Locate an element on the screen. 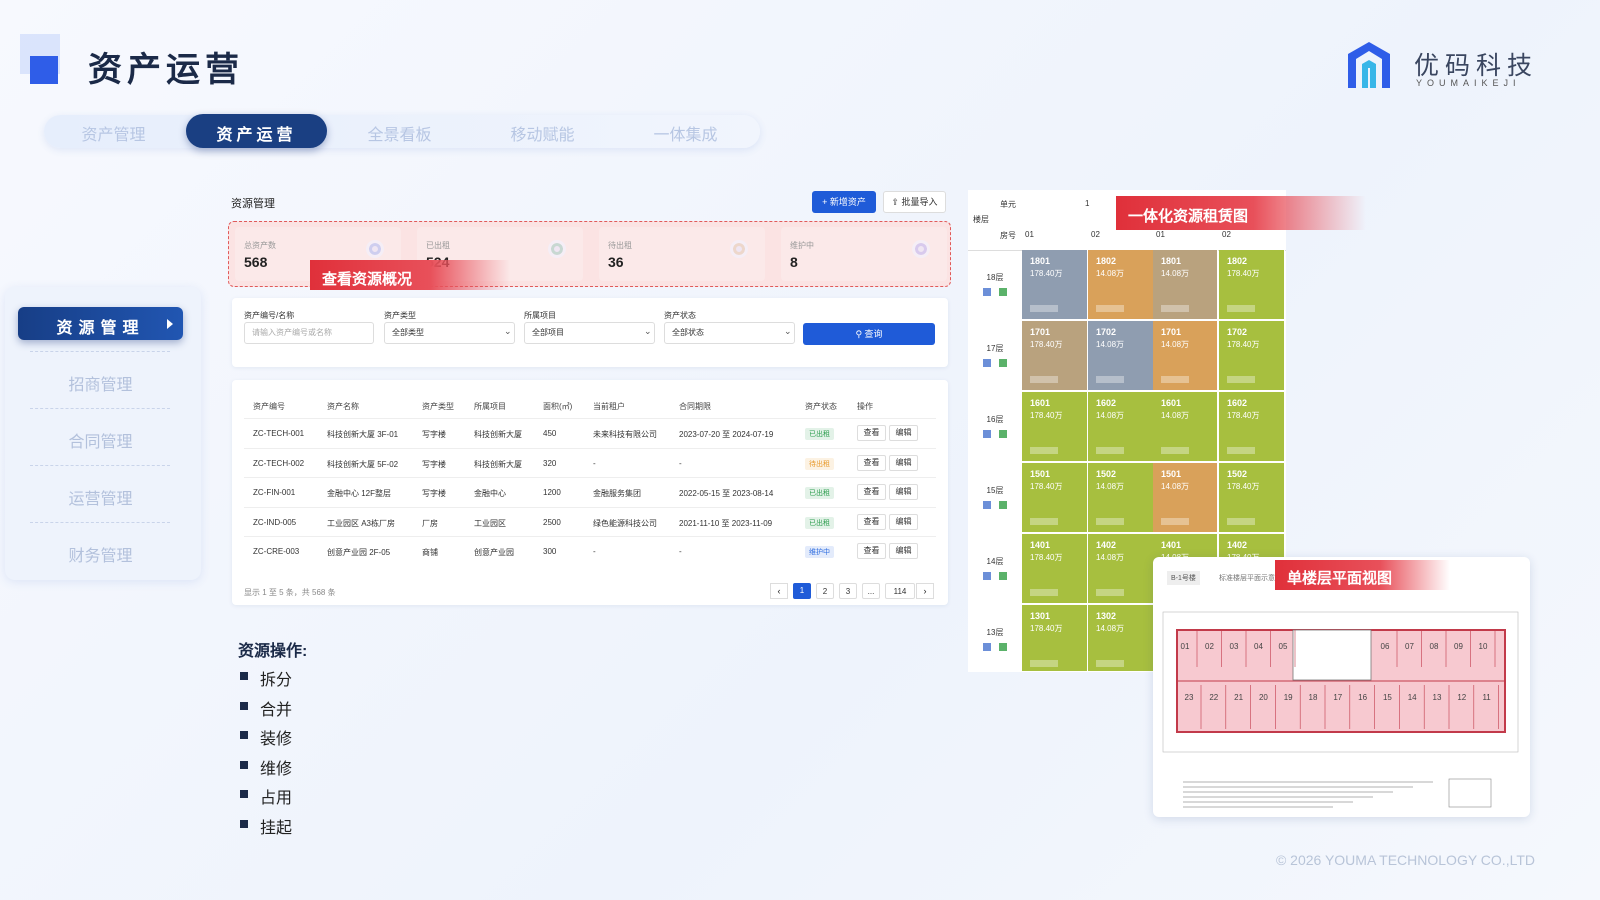  plan-tab: 标准楼层平面示意图 is located at coordinates (1250, 578).